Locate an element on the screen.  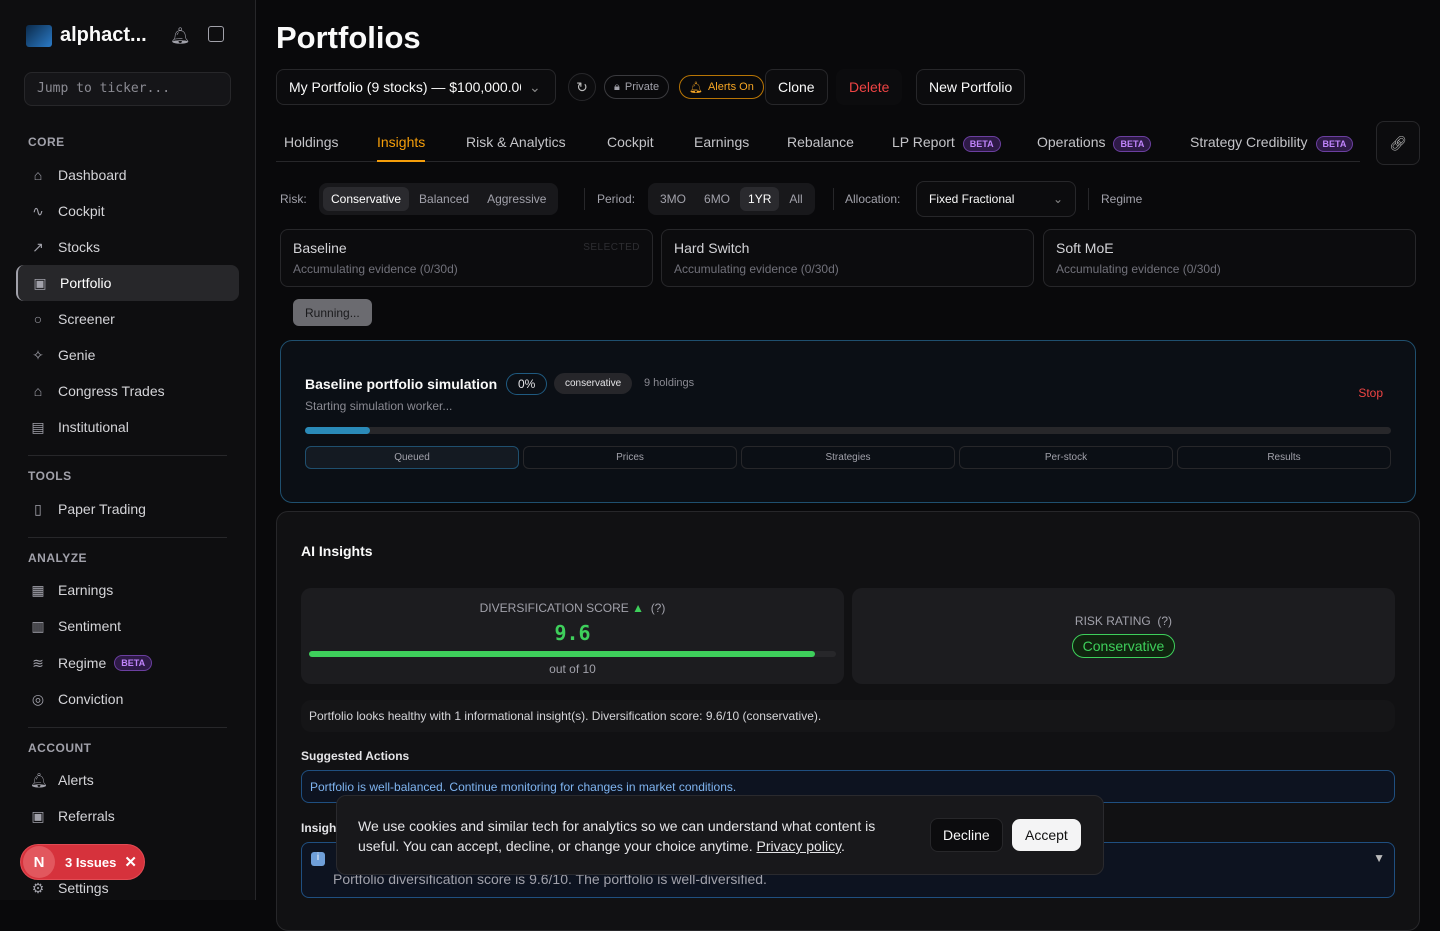
sidebar-item-earnings: ▦ Earnings is located at coordinates (127, 590).